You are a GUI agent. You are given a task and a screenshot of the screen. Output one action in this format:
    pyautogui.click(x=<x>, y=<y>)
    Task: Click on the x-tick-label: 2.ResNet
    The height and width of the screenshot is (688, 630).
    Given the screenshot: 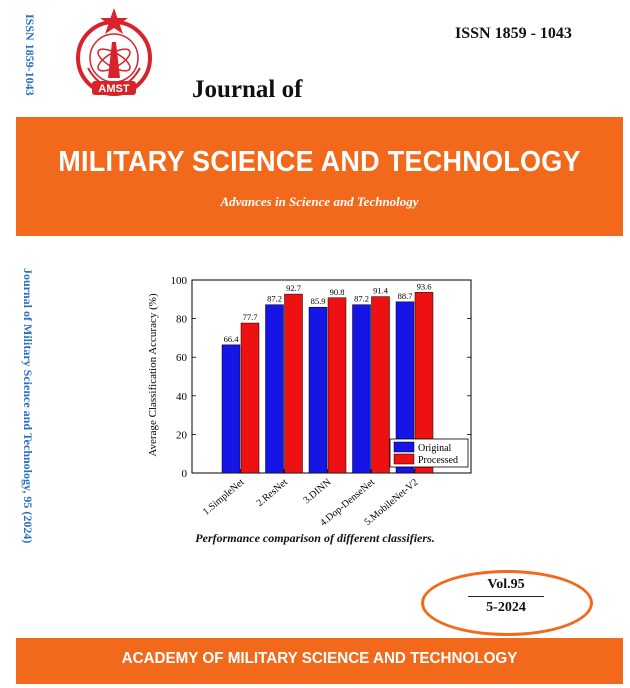 What is the action you would take?
    pyautogui.click(x=273, y=493)
    